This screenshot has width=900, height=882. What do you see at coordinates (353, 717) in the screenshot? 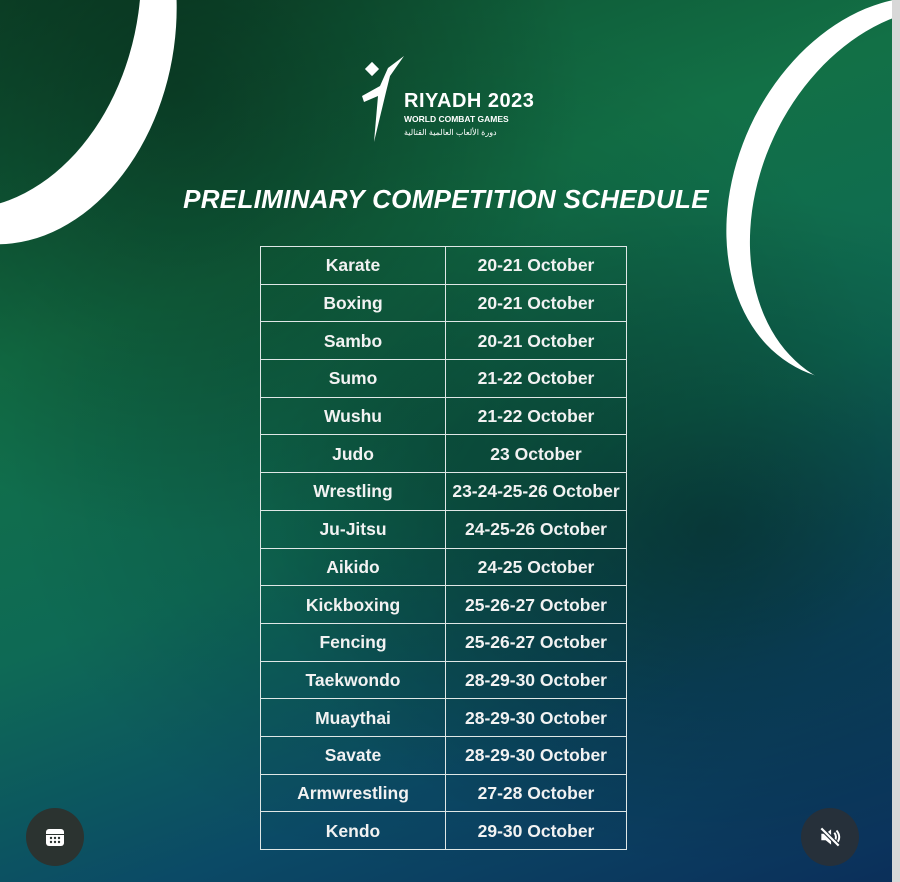
I see `sport-name: Muaythai` at bounding box center [353, 717].